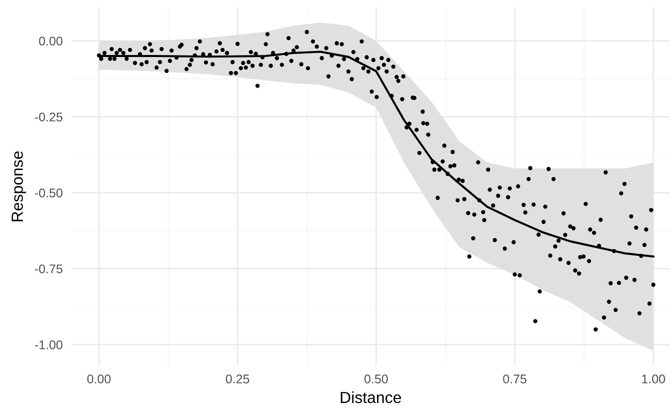  I want to click on x-tick-label: 0.25, so click(238, 379).